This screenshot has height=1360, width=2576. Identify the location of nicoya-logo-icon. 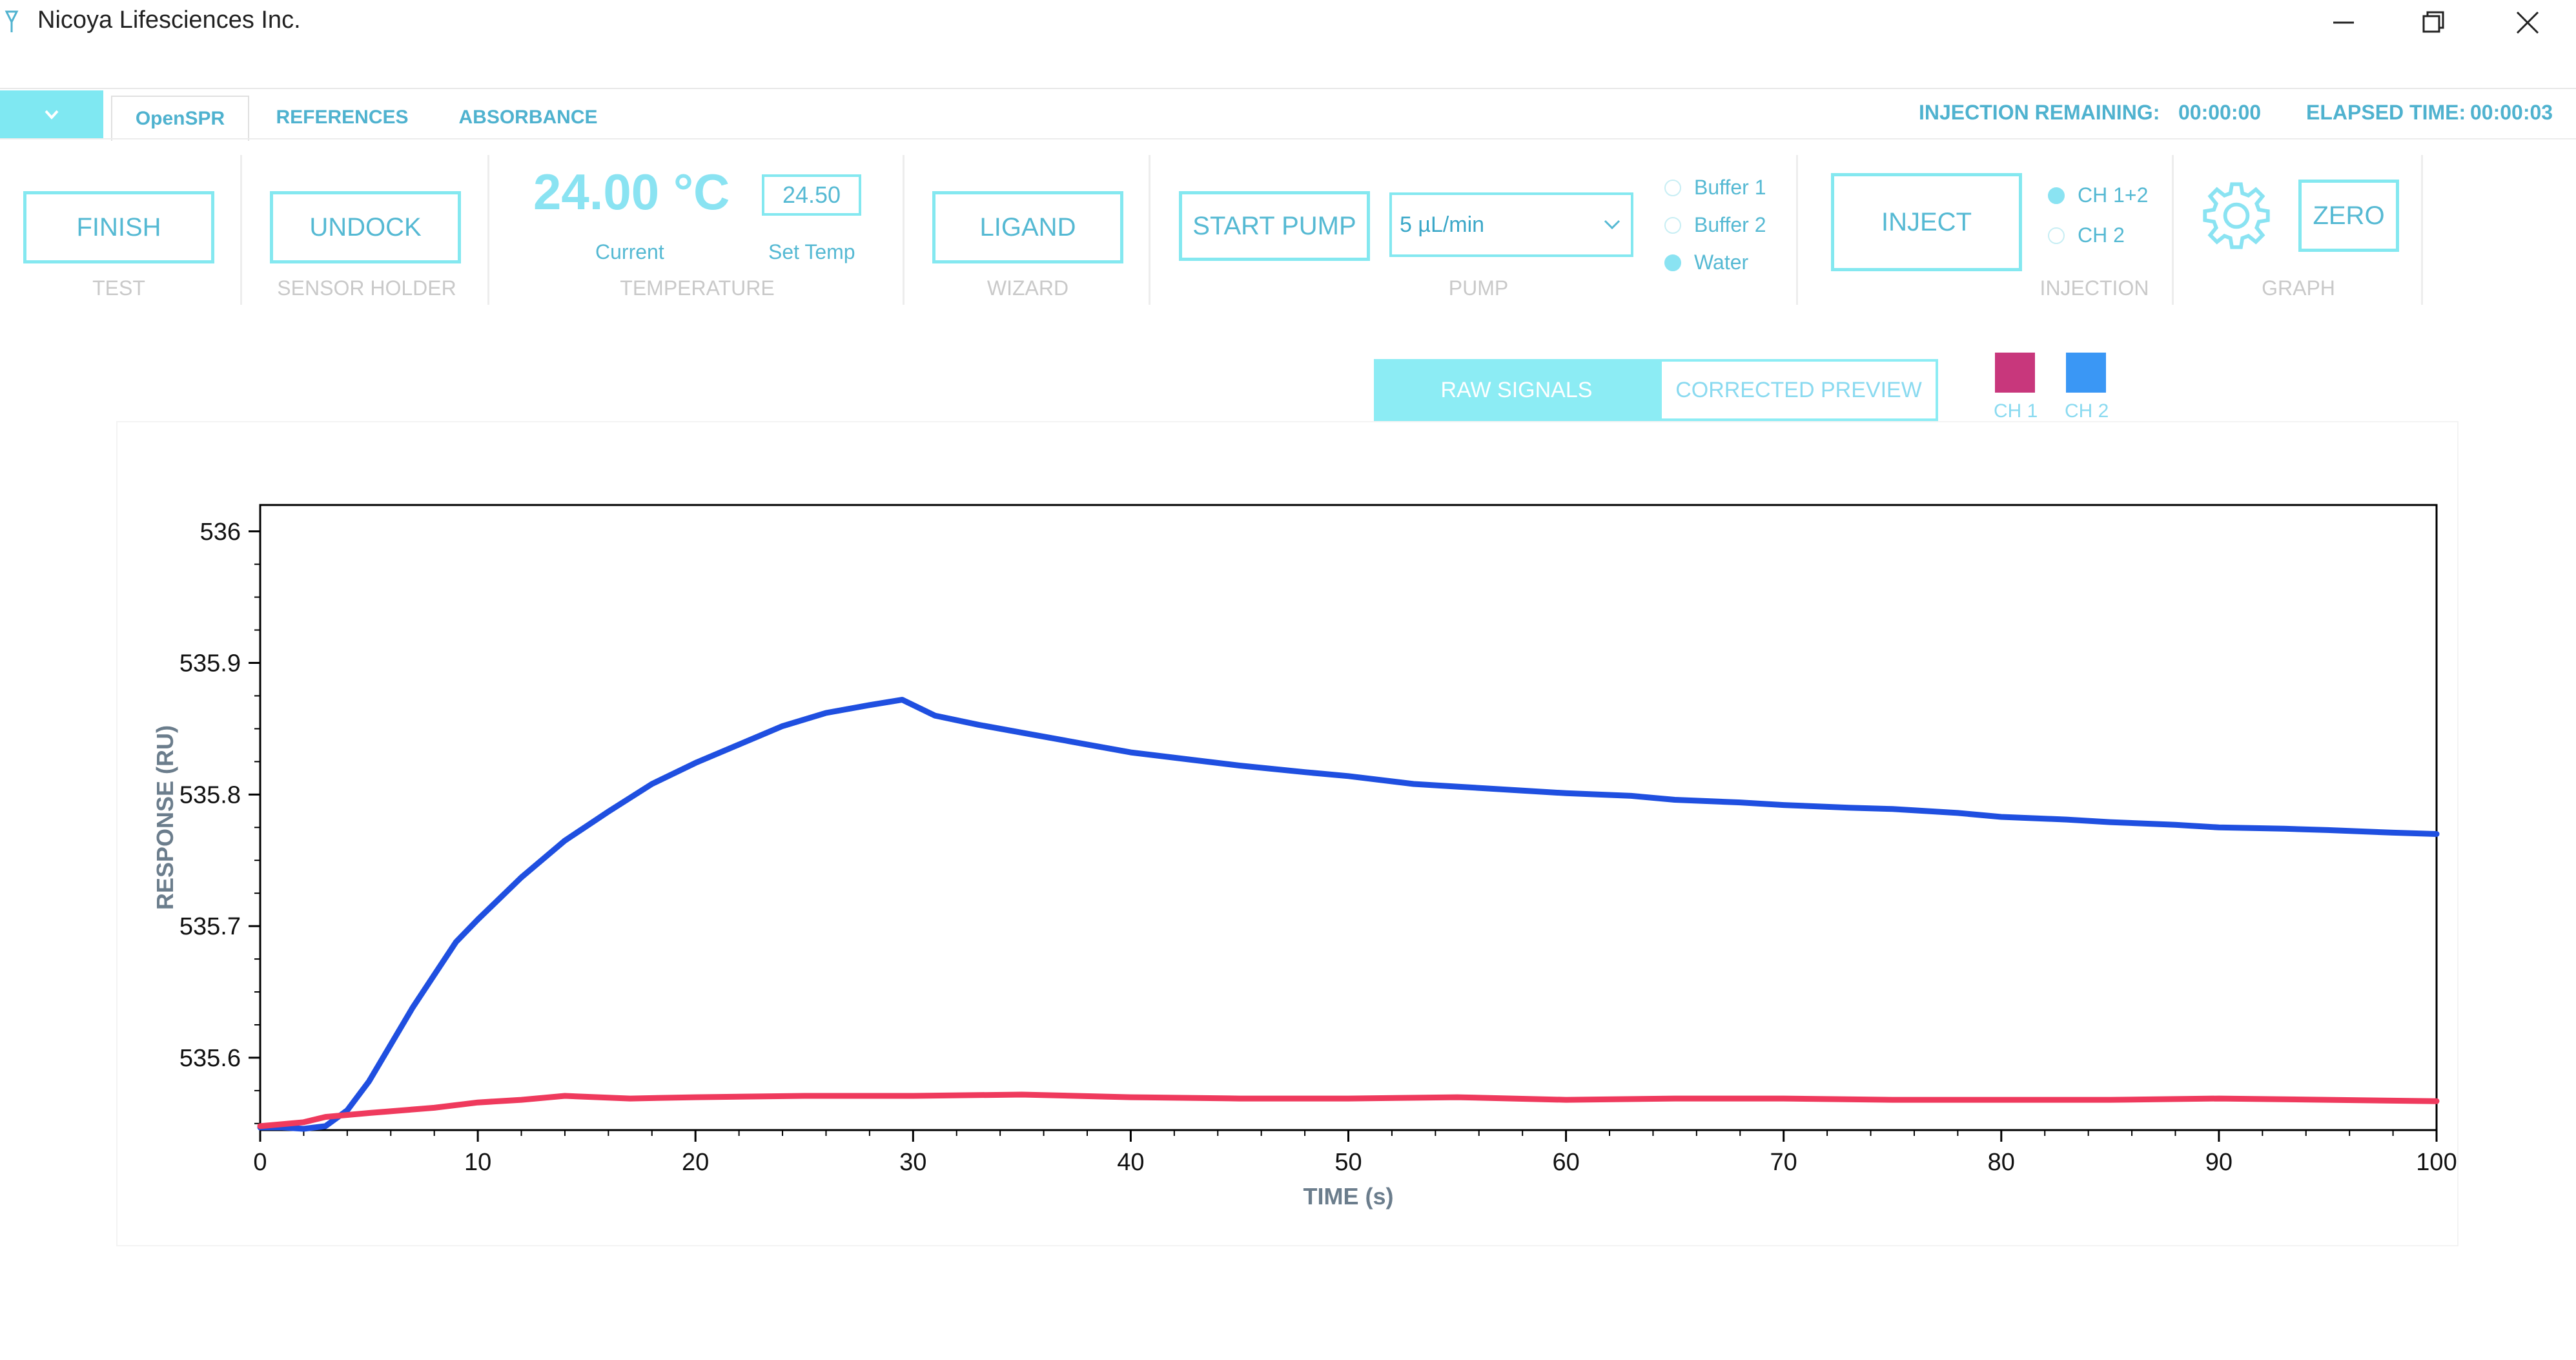
(12, 21).